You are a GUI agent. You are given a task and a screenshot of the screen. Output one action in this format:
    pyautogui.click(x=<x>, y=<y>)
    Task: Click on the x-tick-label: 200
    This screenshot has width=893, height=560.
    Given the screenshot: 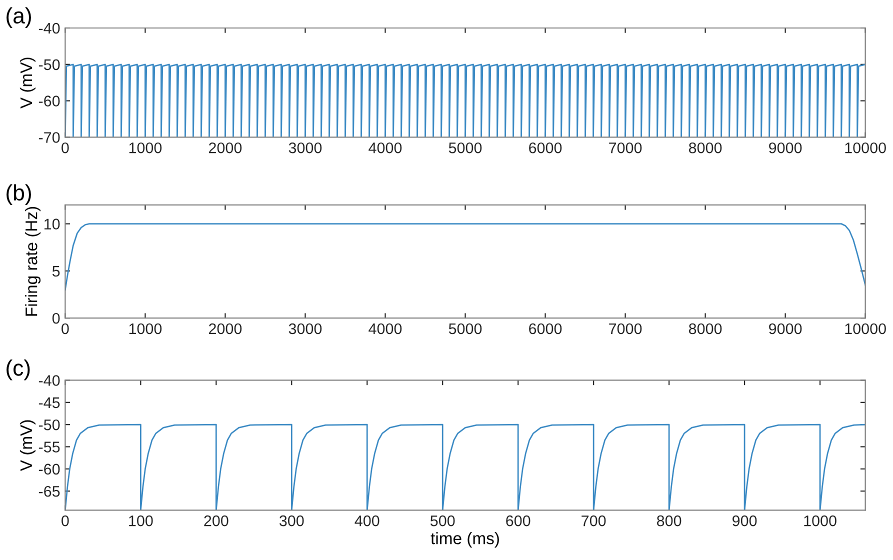 What is the action you would take?
    pyautogui.click(x=216, y=520)
    